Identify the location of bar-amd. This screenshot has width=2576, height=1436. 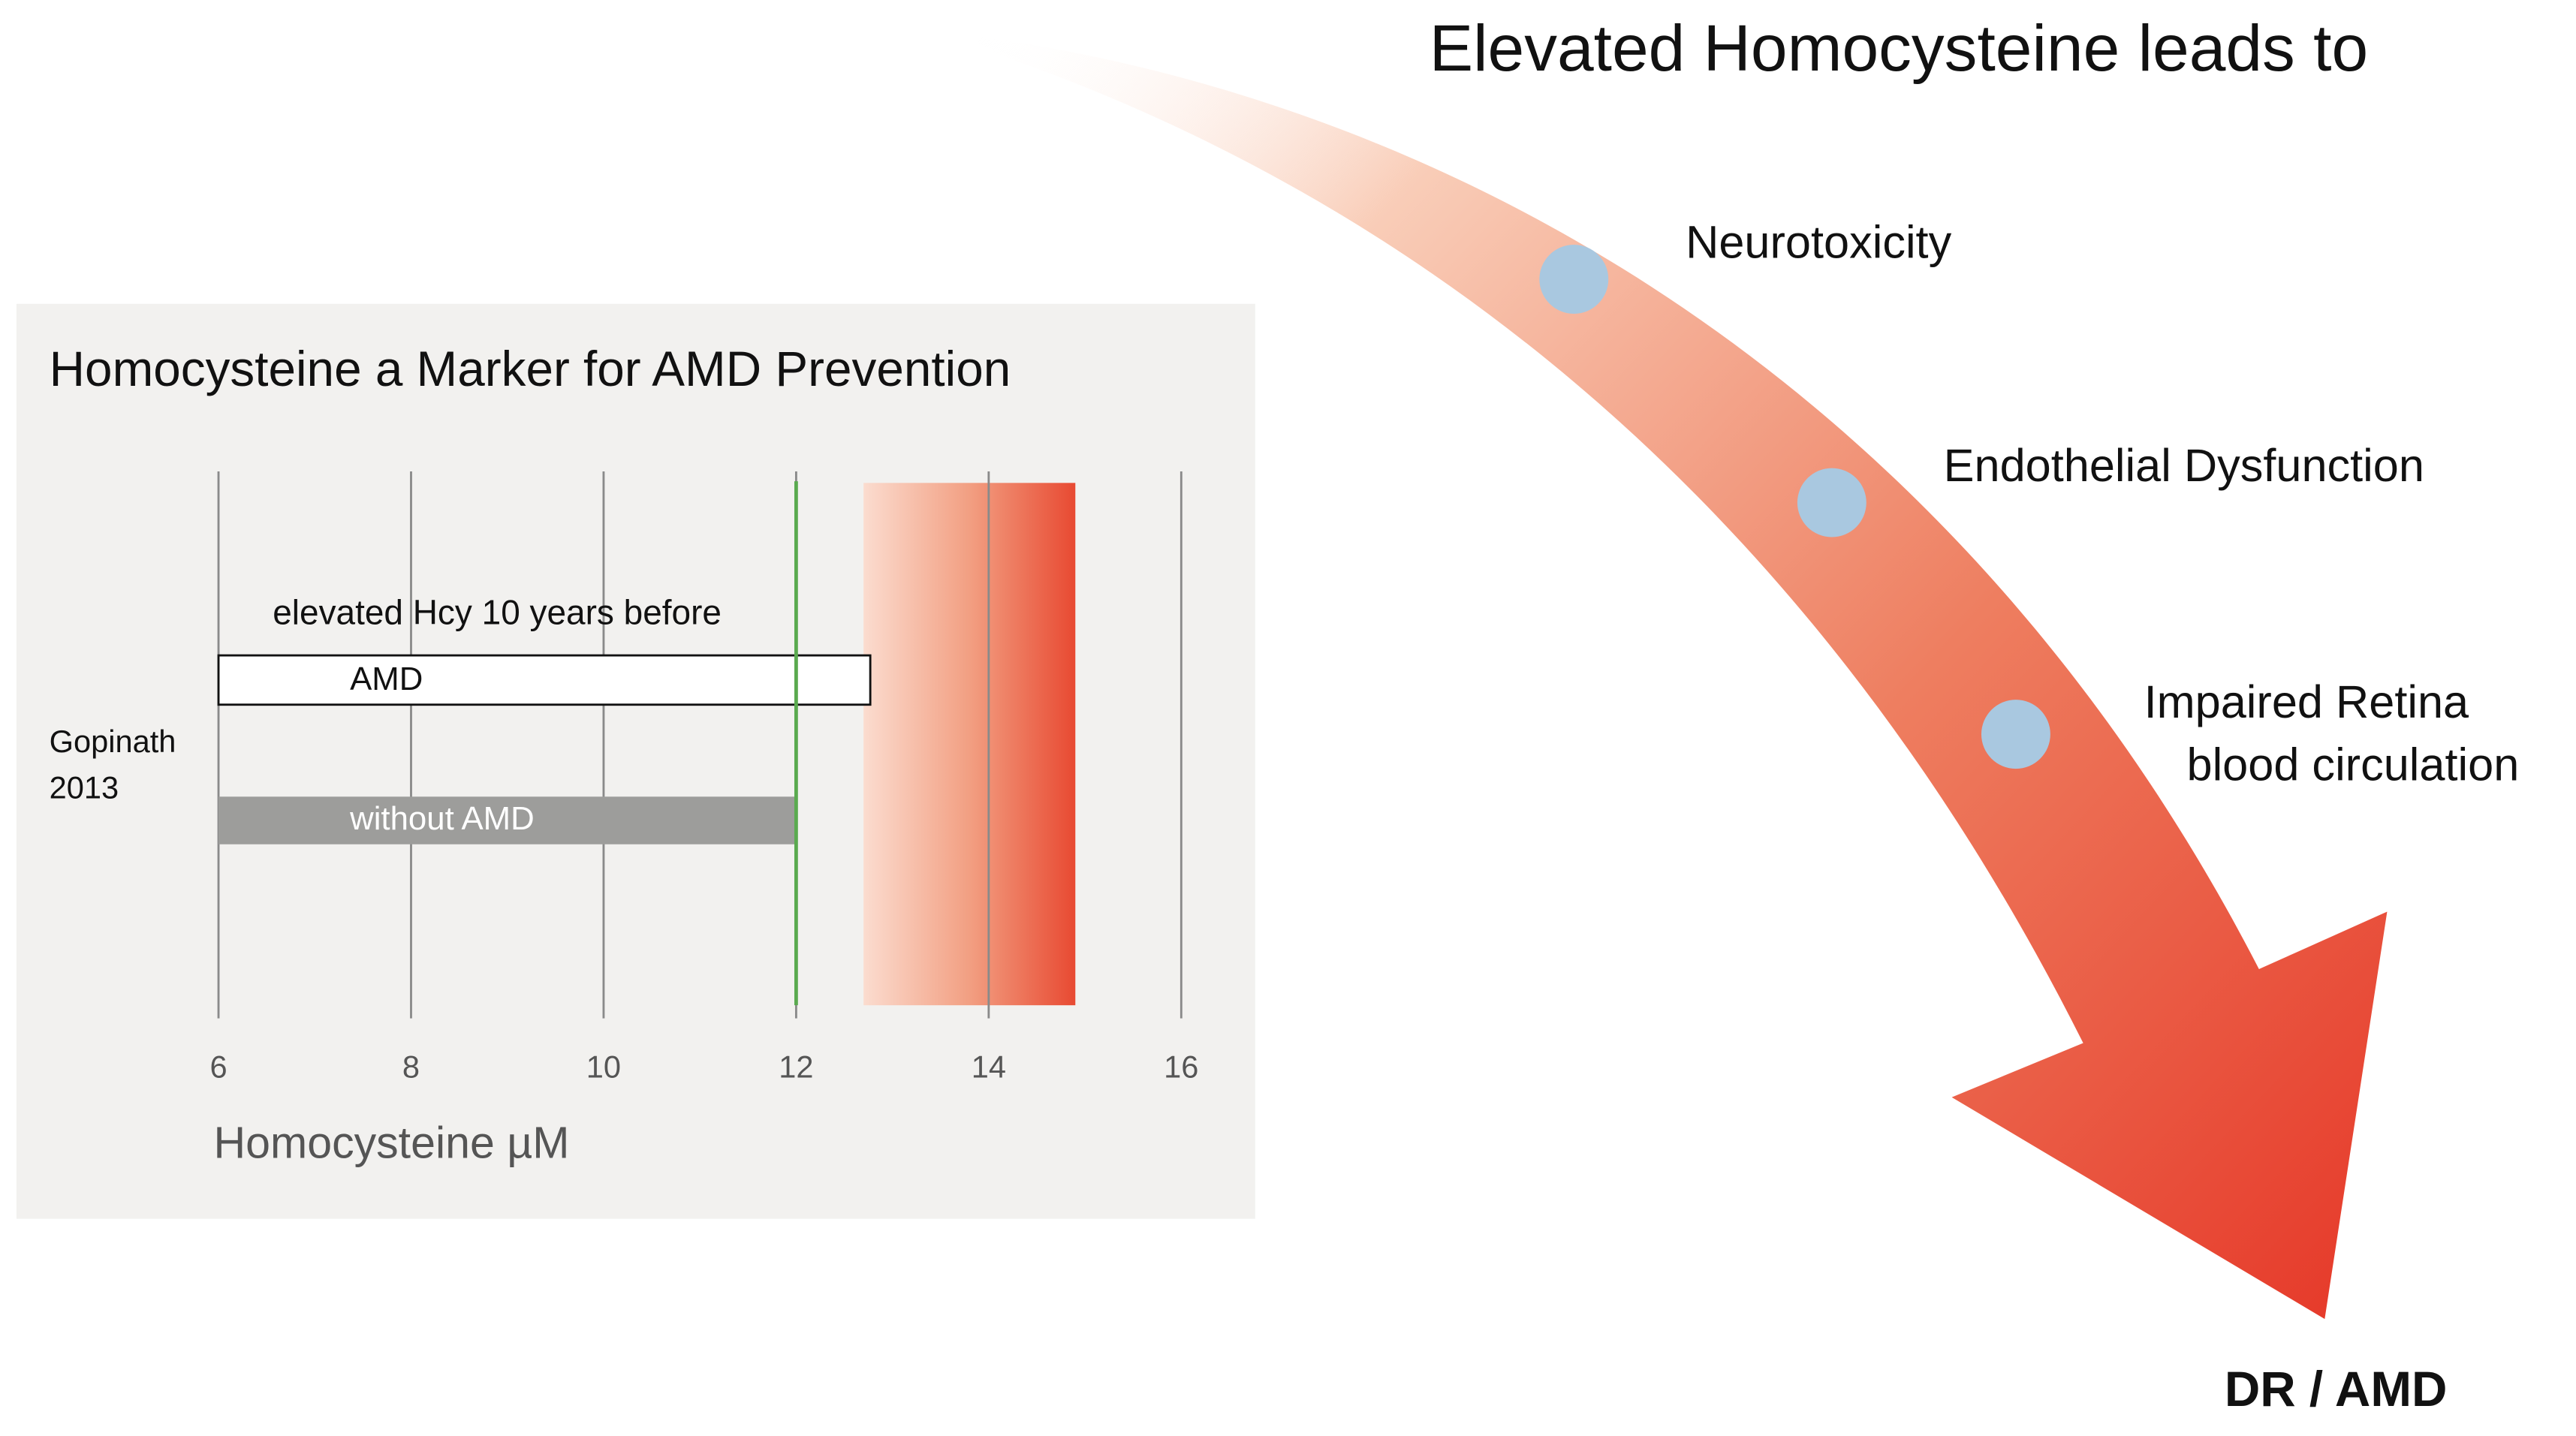
(544, 680).